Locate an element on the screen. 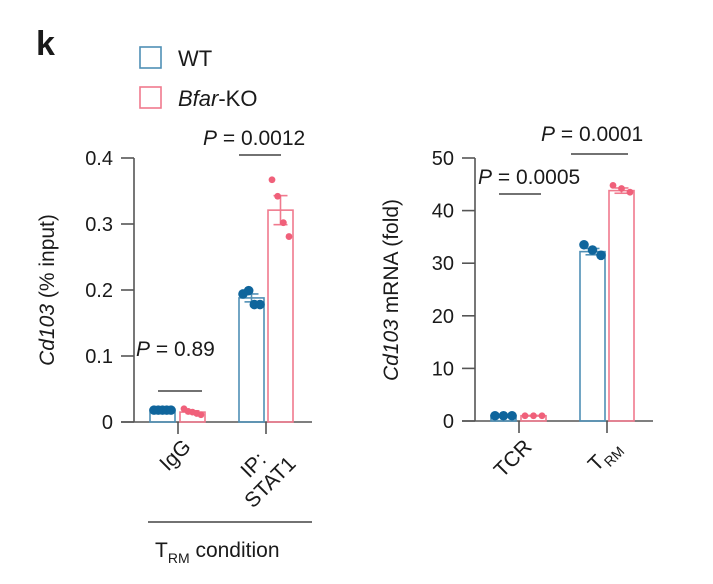 This screenshot has height=584, width=713. legend-swatch-wt is located at coordinates (150, 57).